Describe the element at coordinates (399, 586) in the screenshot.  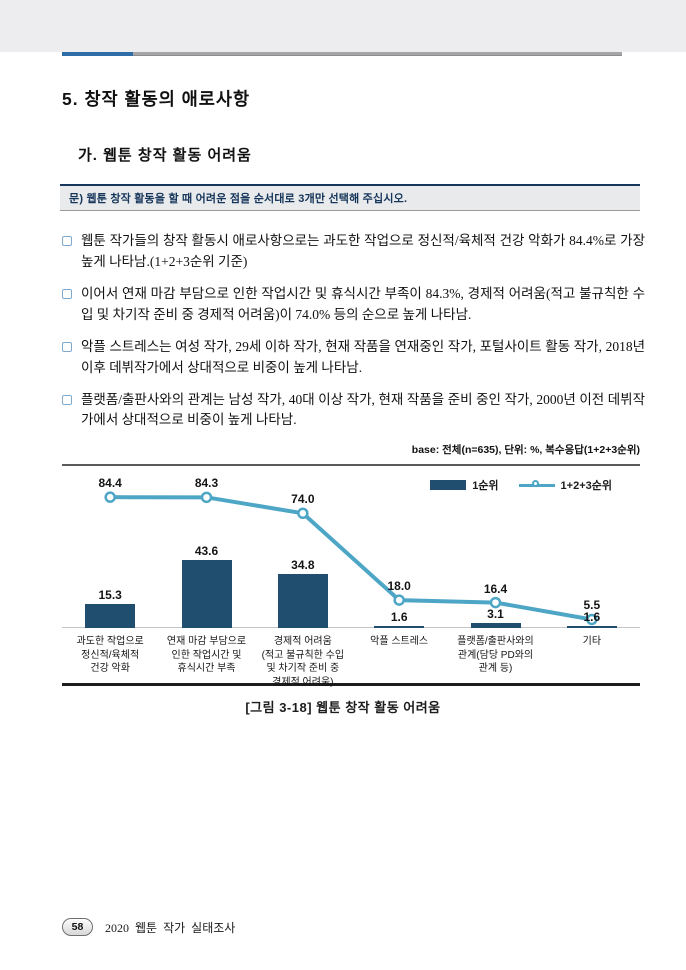
I see `line-value-label: 18.0` at that location.